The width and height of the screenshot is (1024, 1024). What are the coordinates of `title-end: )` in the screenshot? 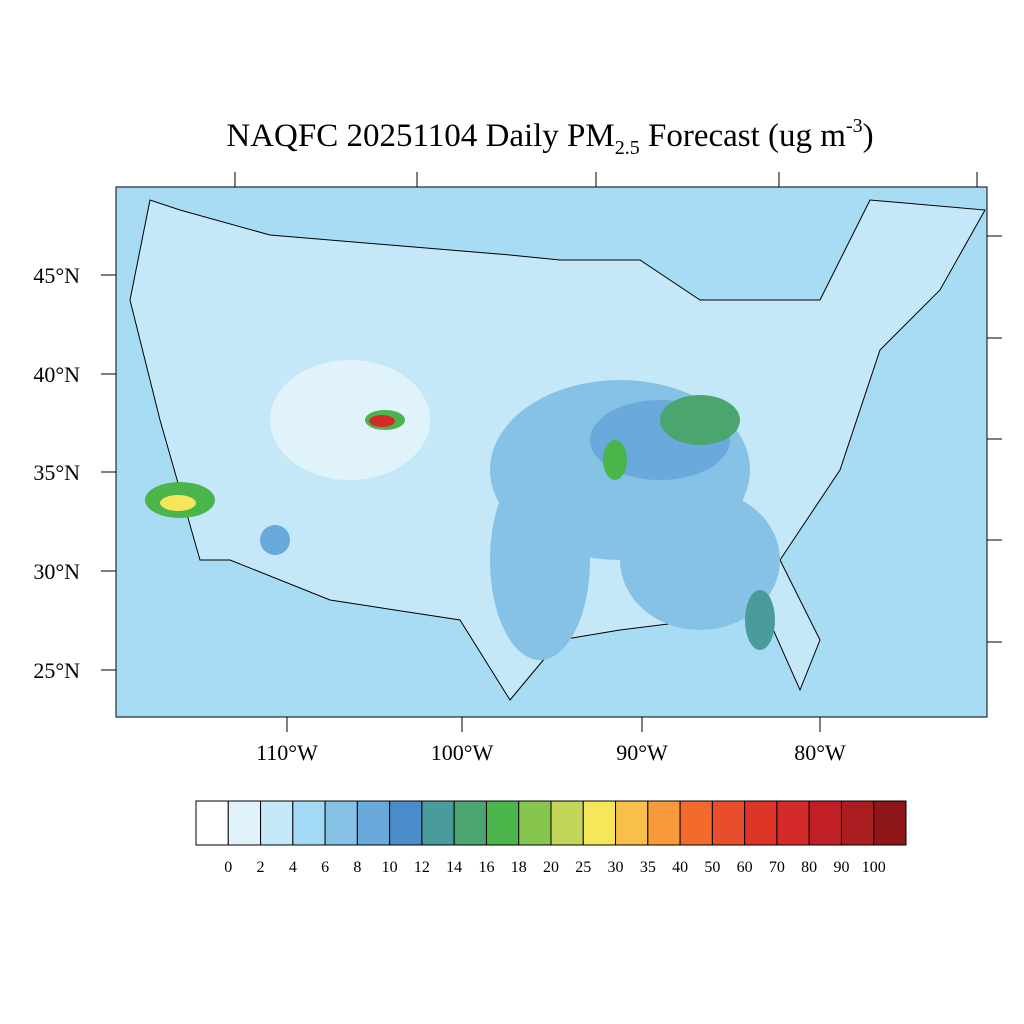 It's located at (868, 136).